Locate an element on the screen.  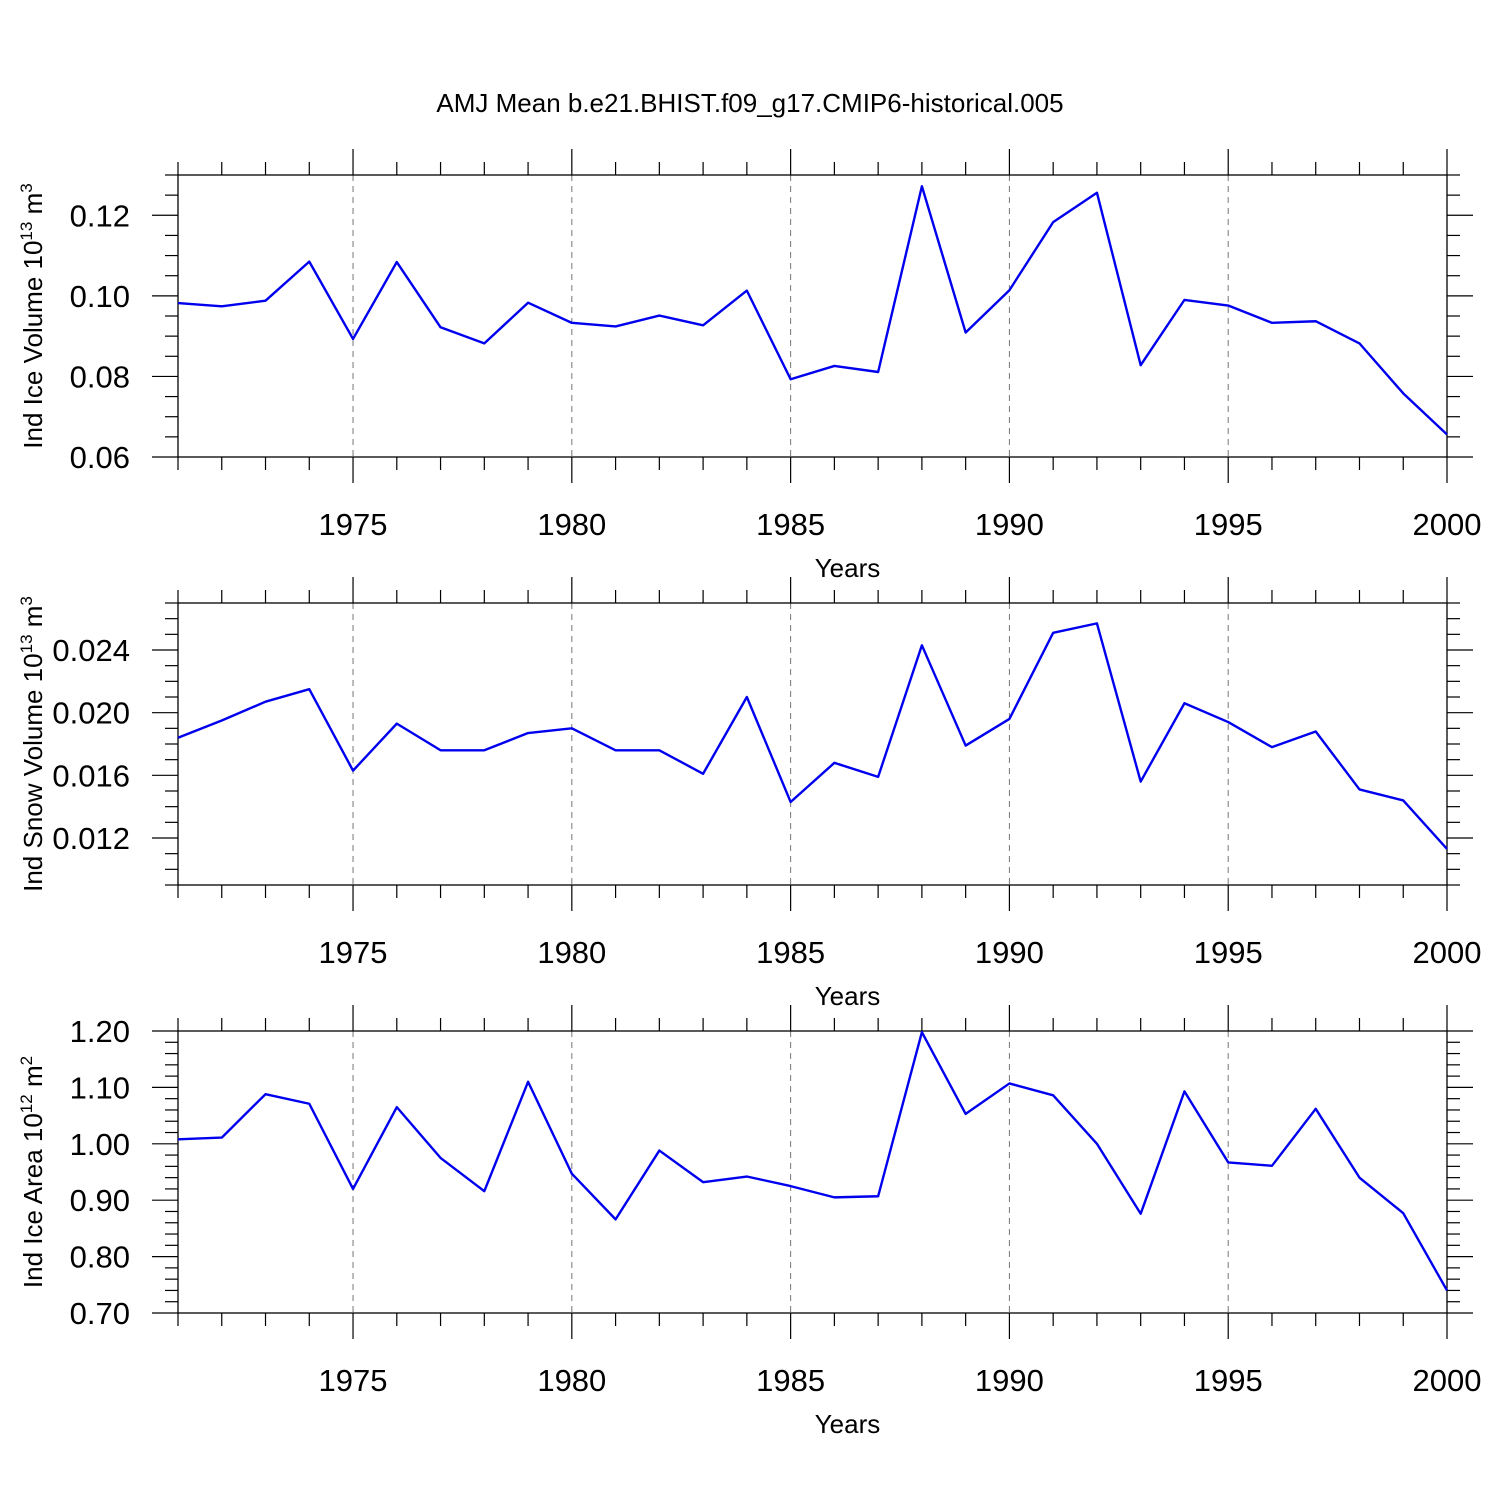
chart0-xtick-label-2000: 2000 is located at coordinates (1447, 524).